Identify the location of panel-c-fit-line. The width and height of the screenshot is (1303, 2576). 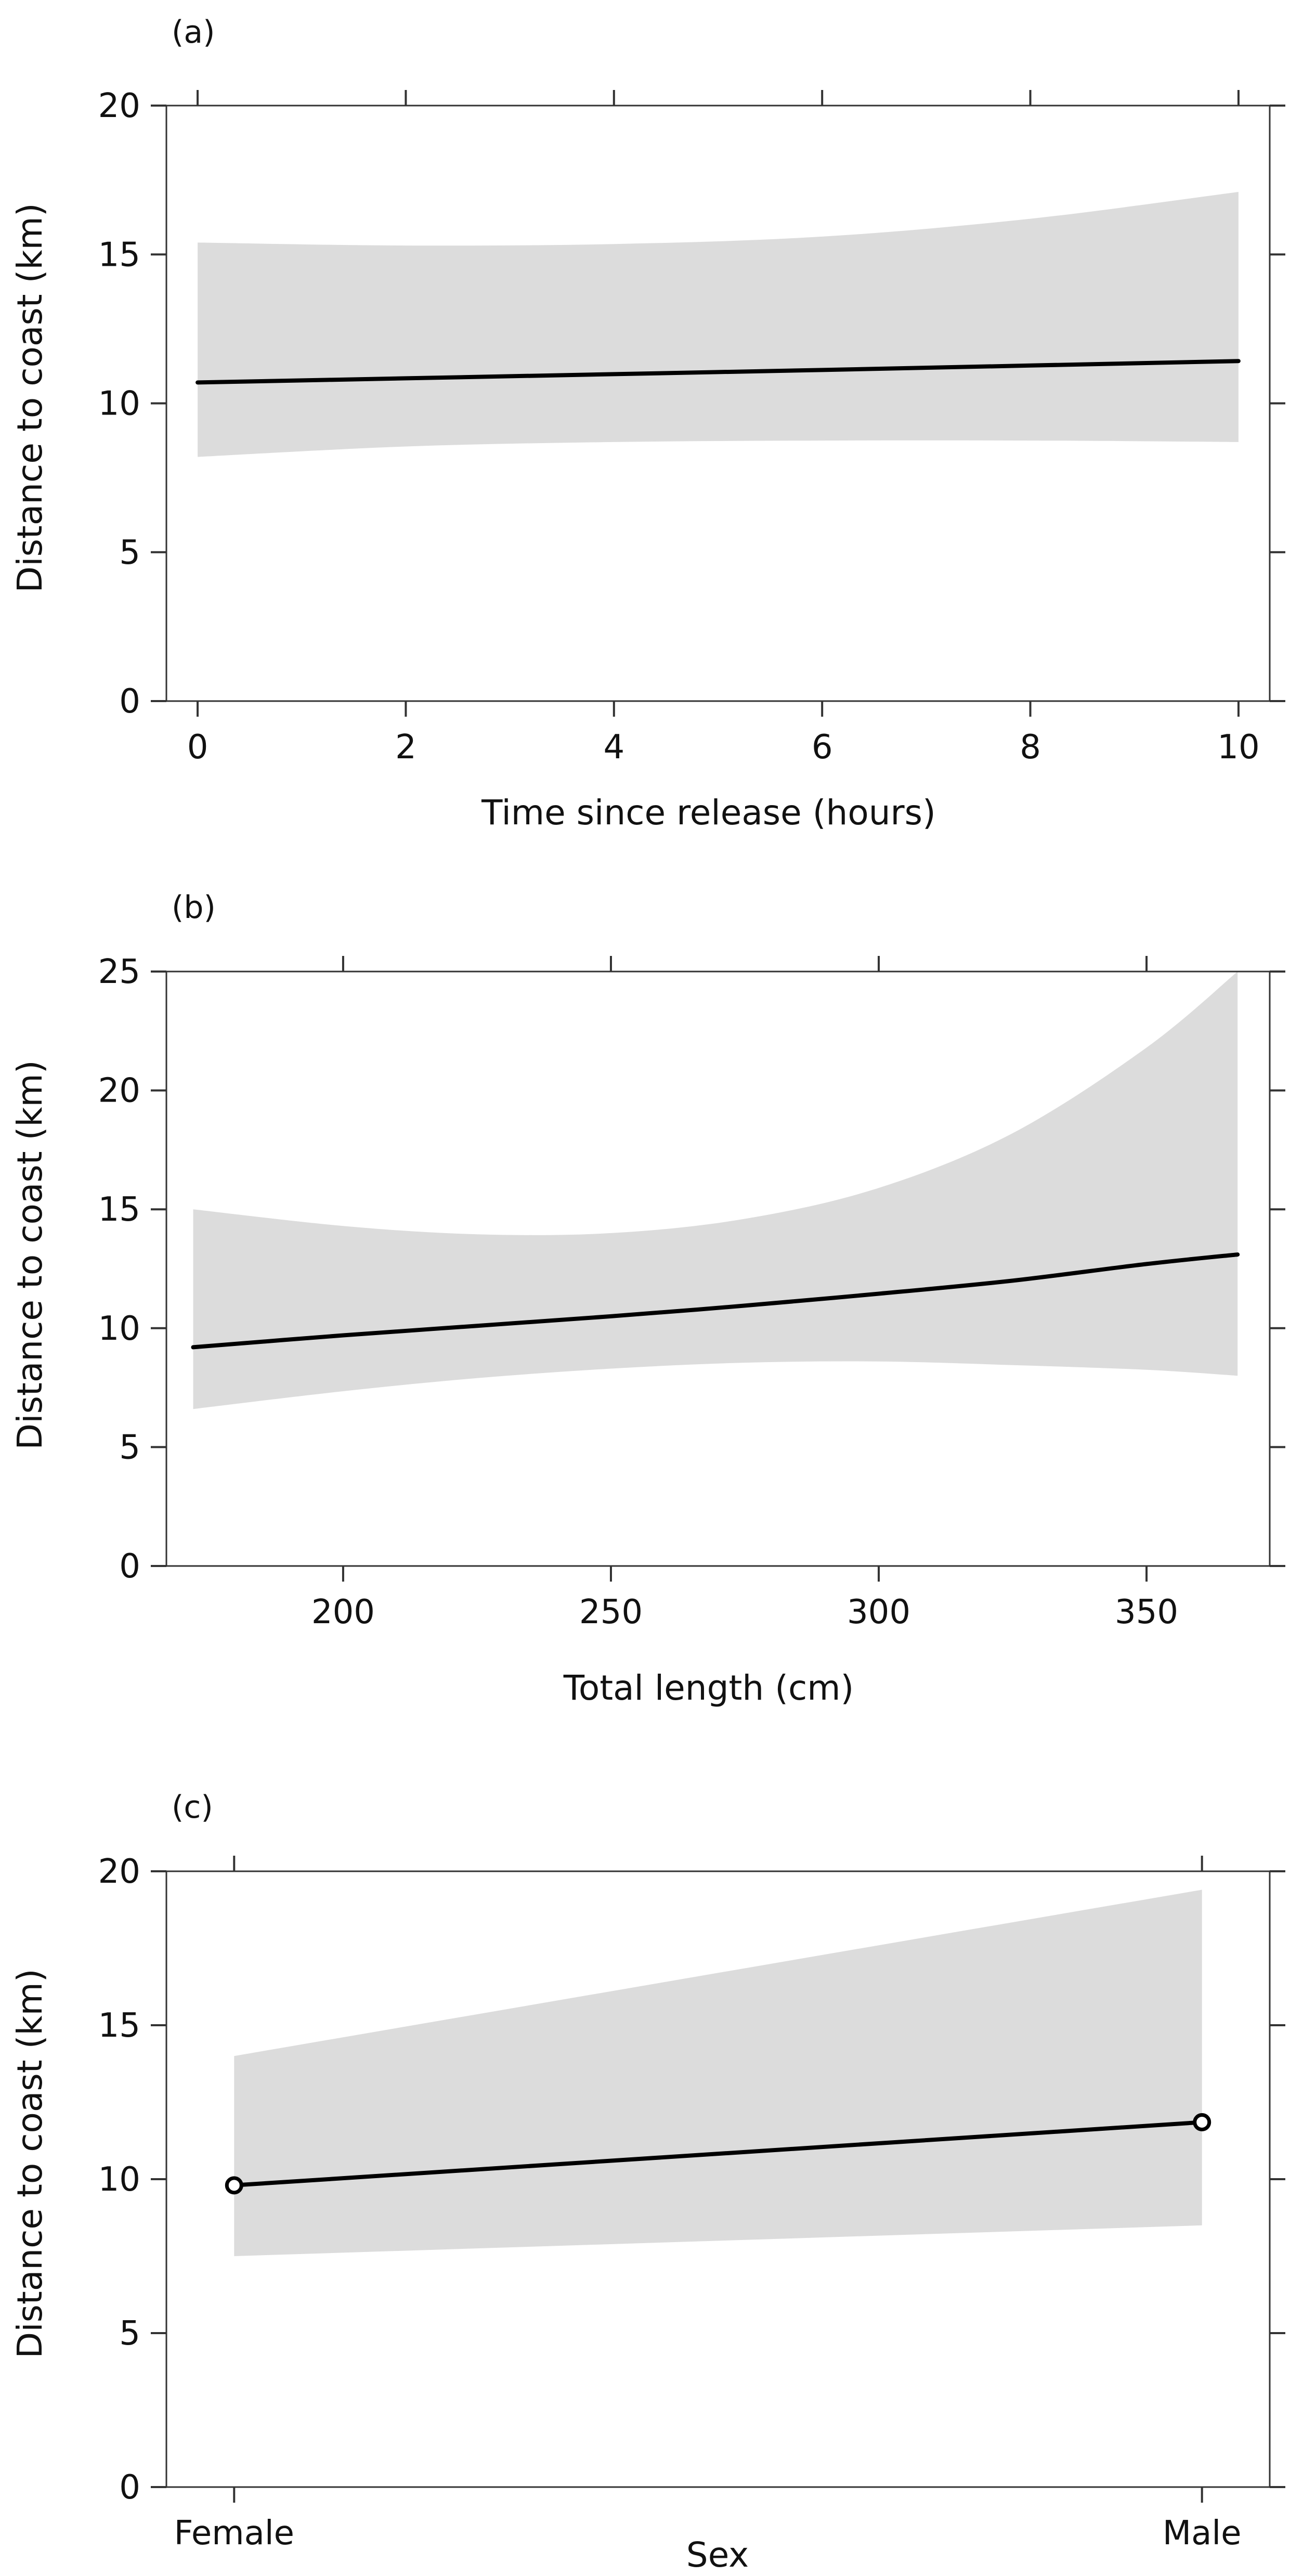
(718, 2154).